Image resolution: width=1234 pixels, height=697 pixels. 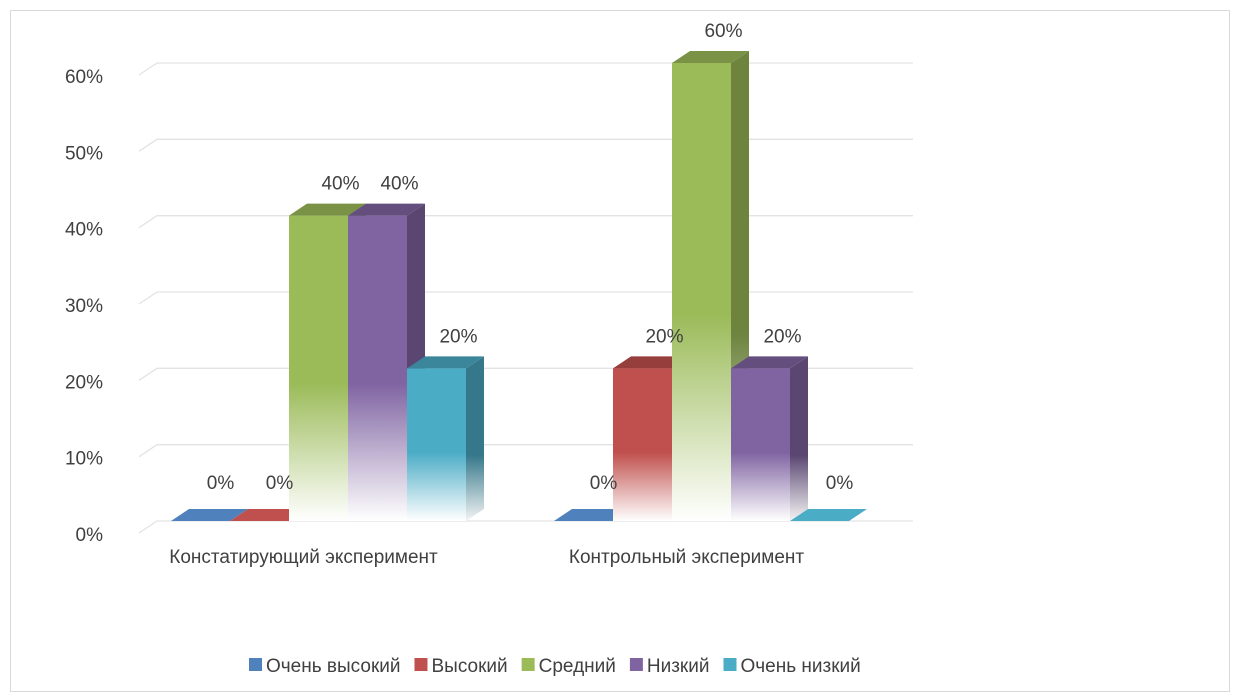 I want to click on data-label: 60%, so click(x=723, y=31).